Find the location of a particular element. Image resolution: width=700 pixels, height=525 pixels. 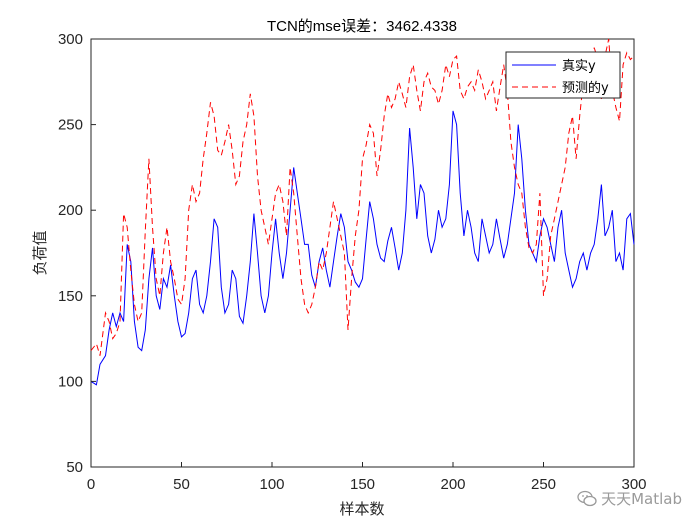

y-tick-label: 200 is located at coordinates (70, 210).